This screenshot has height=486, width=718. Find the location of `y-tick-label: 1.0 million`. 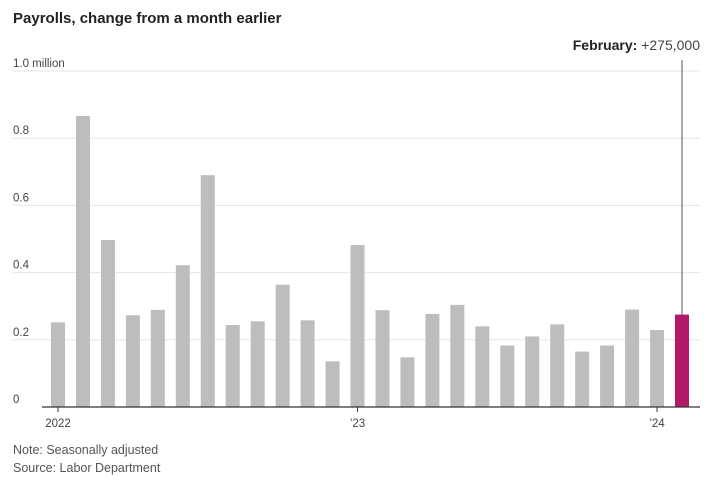

y-tick-label: 1.0 million is located at coordinates (39, 64).